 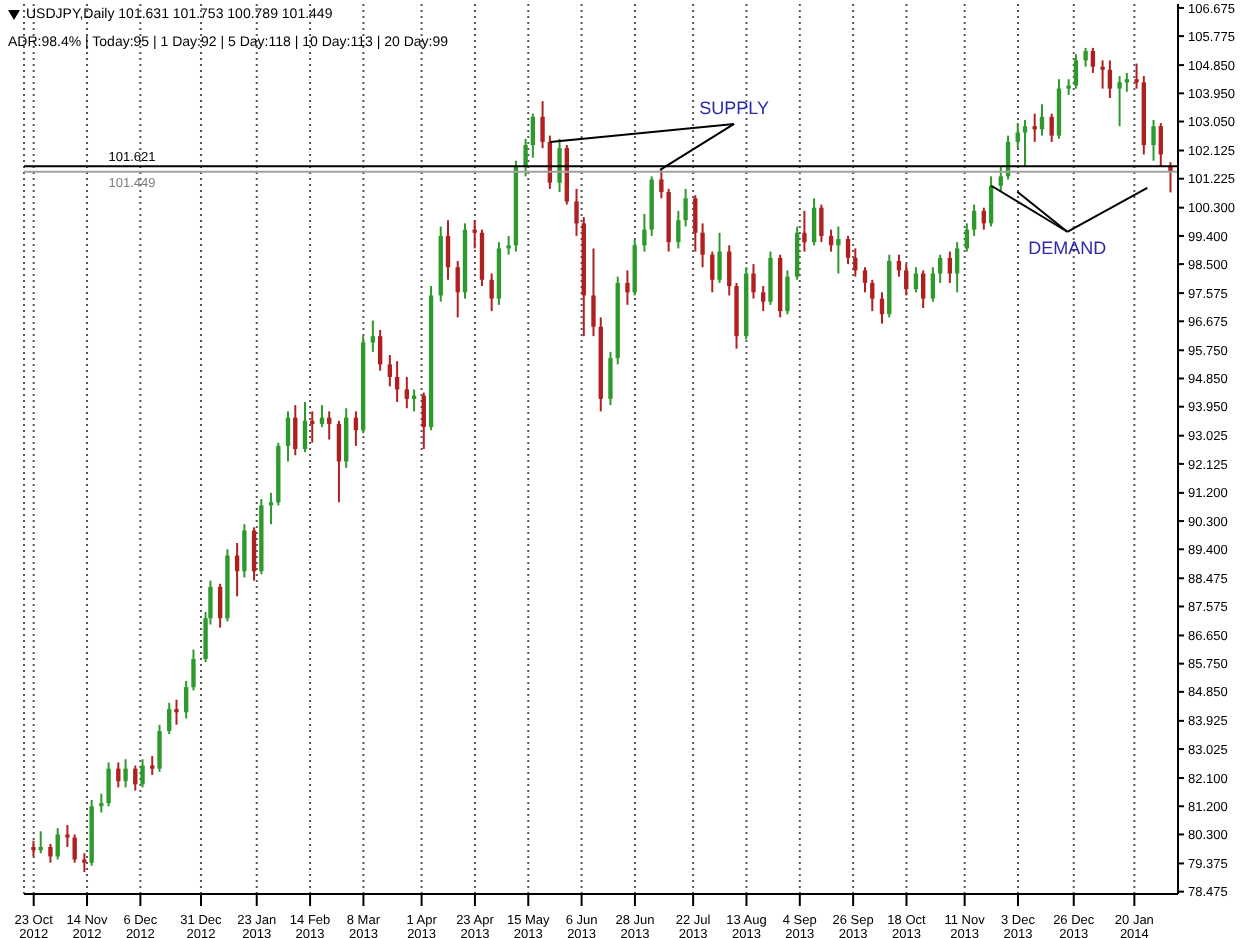 I want to click on annotation: DEMAND, so click(x=1068, y=247).